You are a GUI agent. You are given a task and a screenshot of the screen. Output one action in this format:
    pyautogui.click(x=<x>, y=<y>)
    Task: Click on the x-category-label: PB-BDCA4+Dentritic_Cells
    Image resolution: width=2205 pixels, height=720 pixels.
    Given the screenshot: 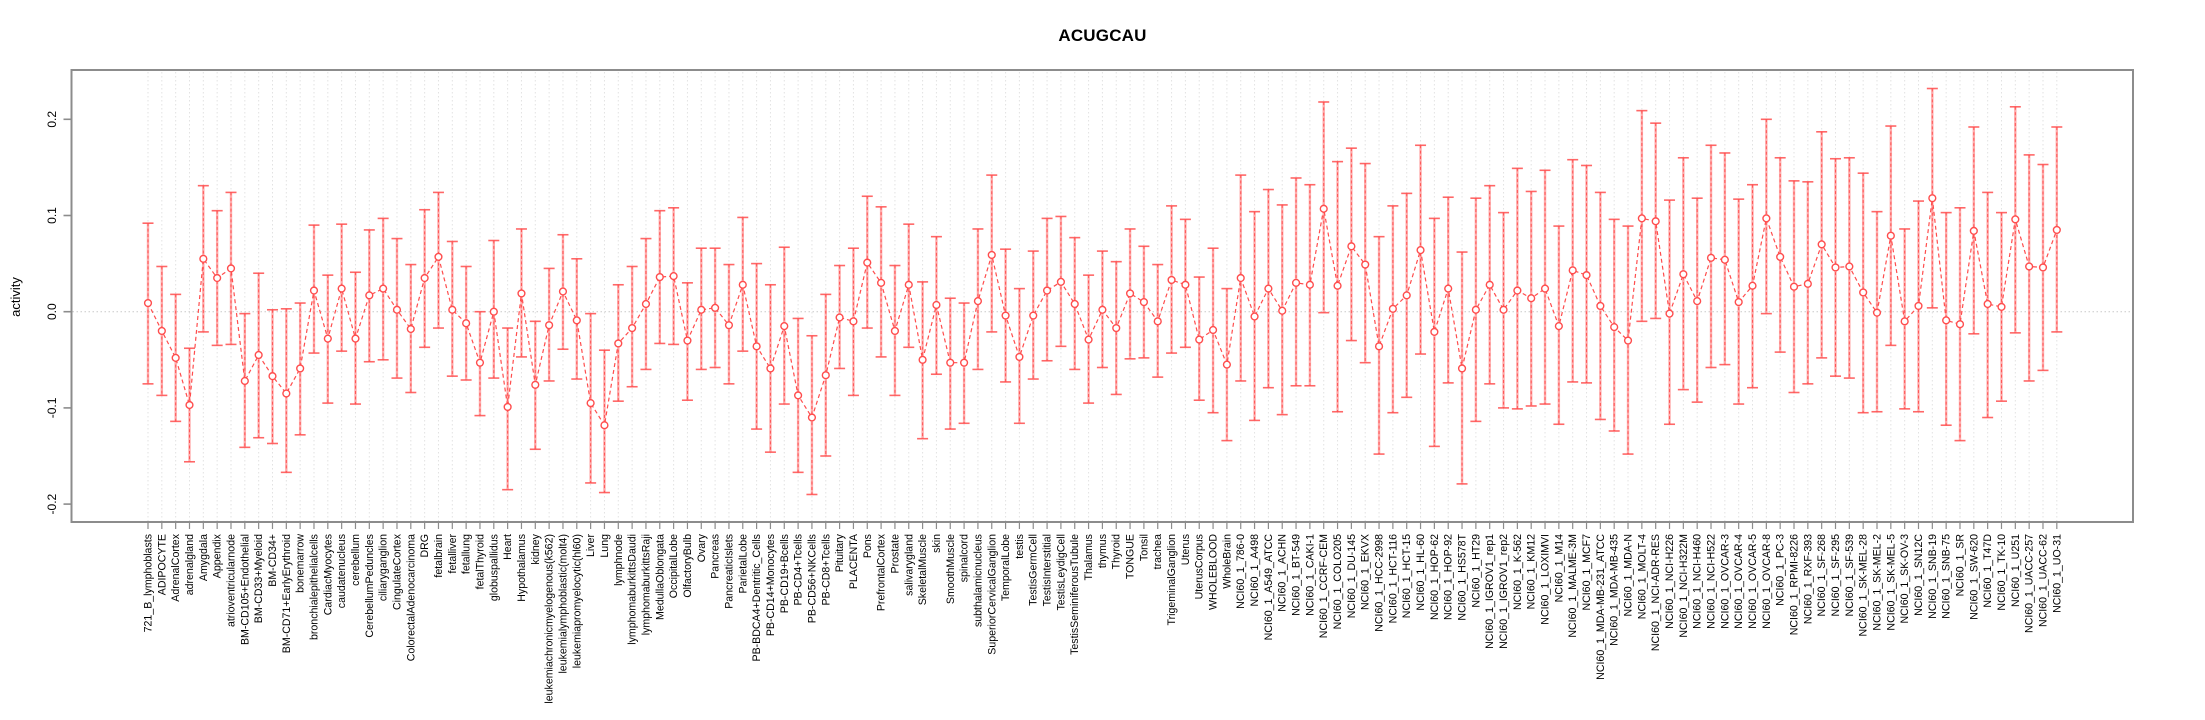 What is the action you would take?
    pyautogui.click(x=757, y=597)
    